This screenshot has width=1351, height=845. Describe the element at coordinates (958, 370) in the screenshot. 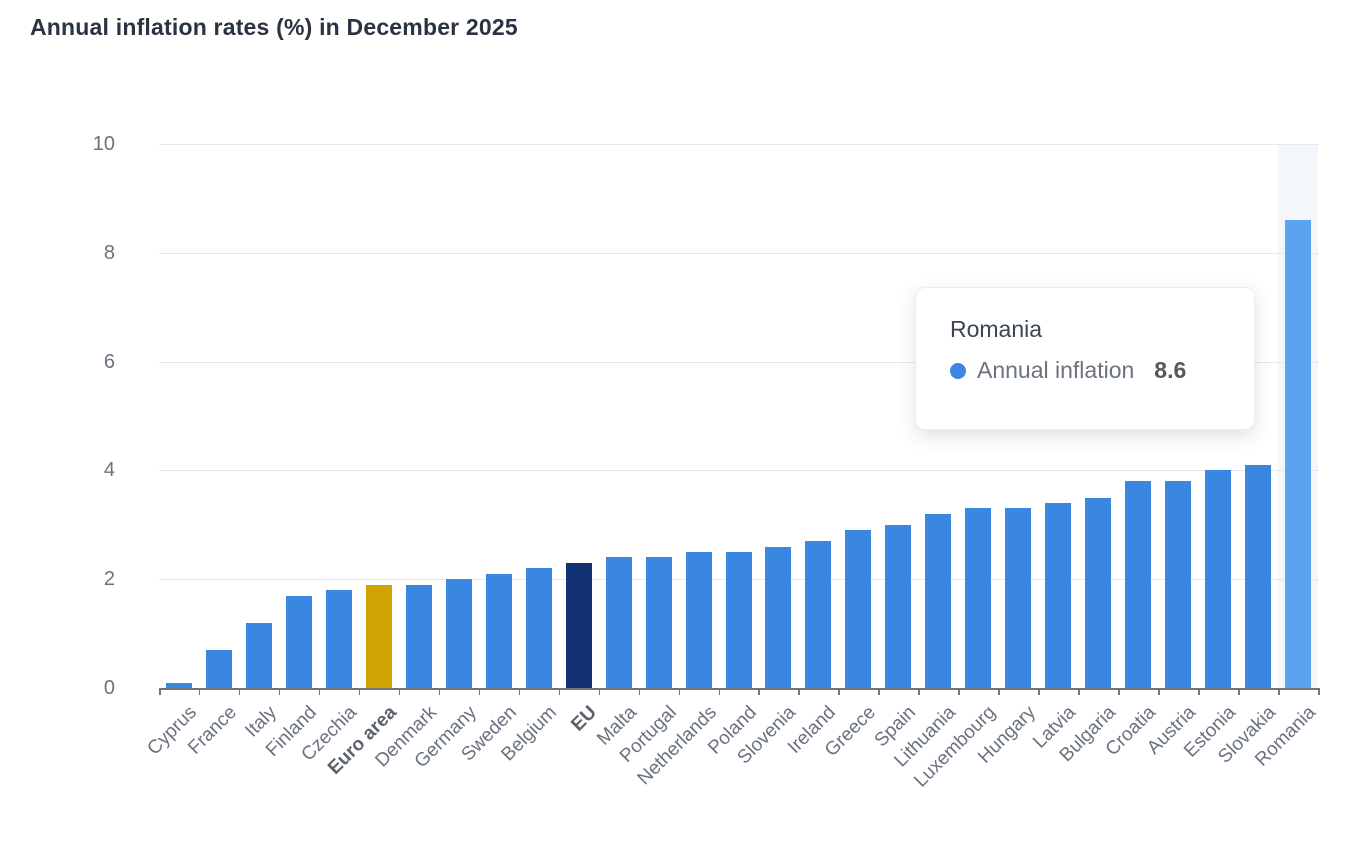

I see `series-marker-dot-icon` at that location.